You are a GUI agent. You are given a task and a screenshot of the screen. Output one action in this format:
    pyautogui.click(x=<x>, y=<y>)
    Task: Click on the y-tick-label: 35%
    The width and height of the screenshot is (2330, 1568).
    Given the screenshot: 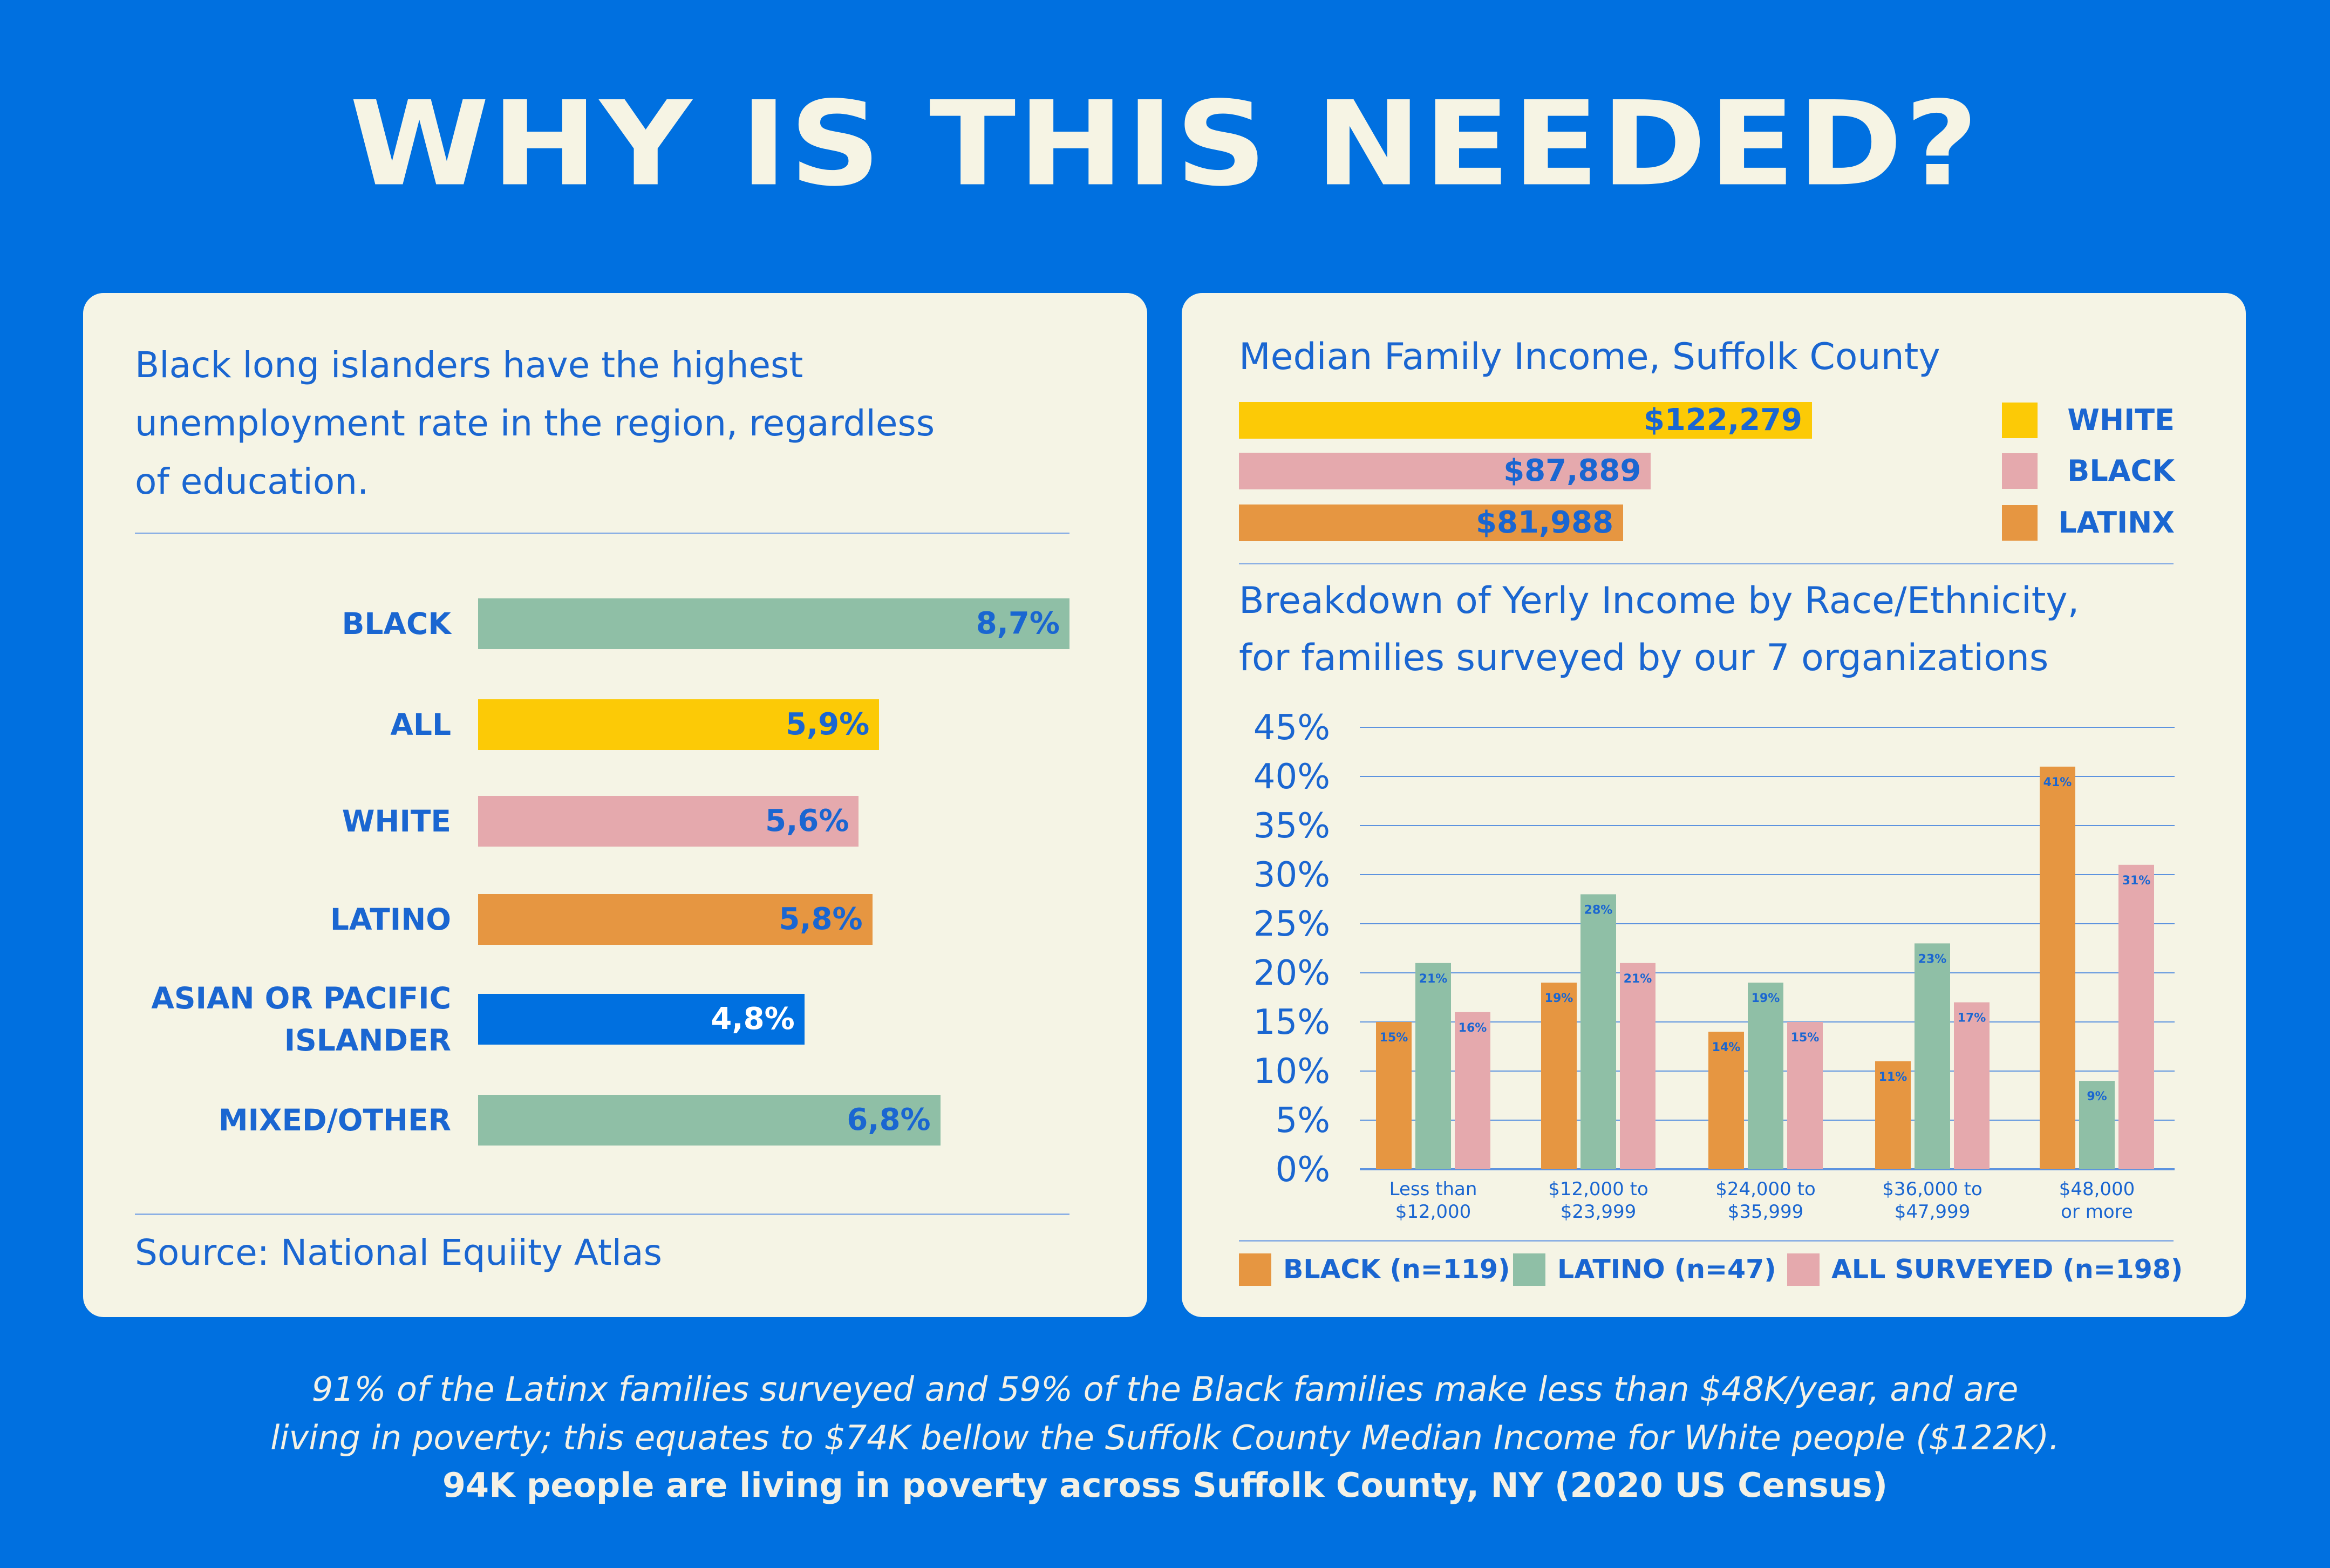 What is the action you would take?
    pyautogui.click(x=1292, y=826)
    